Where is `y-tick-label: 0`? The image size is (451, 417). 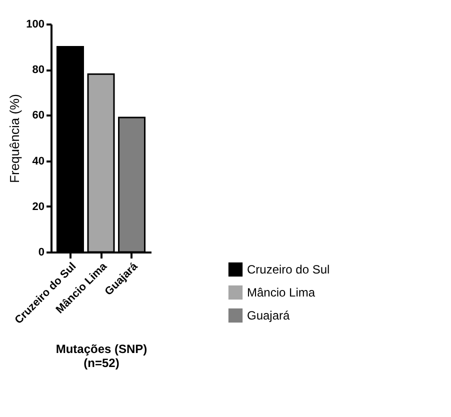 y-tick-label: 0 is located at coordinates (41, 252).